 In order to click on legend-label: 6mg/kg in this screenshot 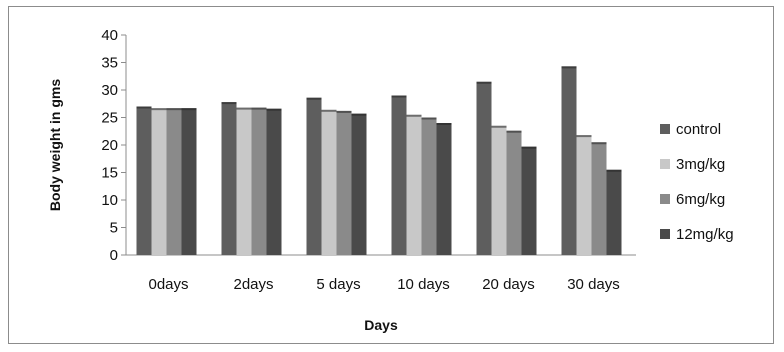, I will do `click(700, 199)`.